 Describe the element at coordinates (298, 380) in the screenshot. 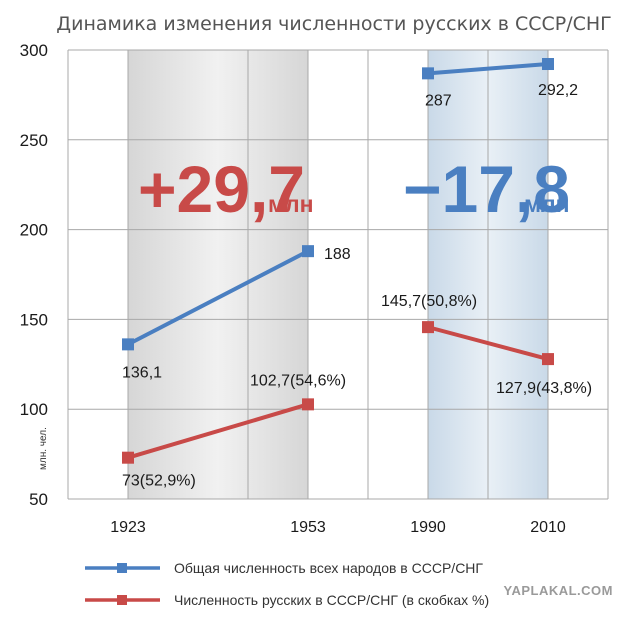

I see `data-label-russians-1953: 102,7(54,6%)` at that location.